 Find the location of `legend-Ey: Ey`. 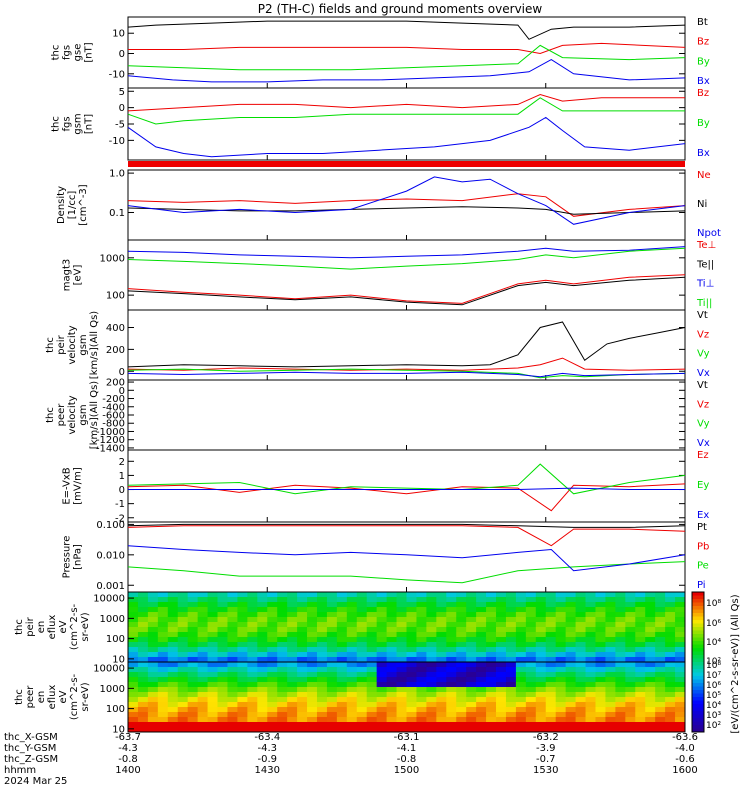

legend-Ey: Ey is located at coordinates (703, 485).